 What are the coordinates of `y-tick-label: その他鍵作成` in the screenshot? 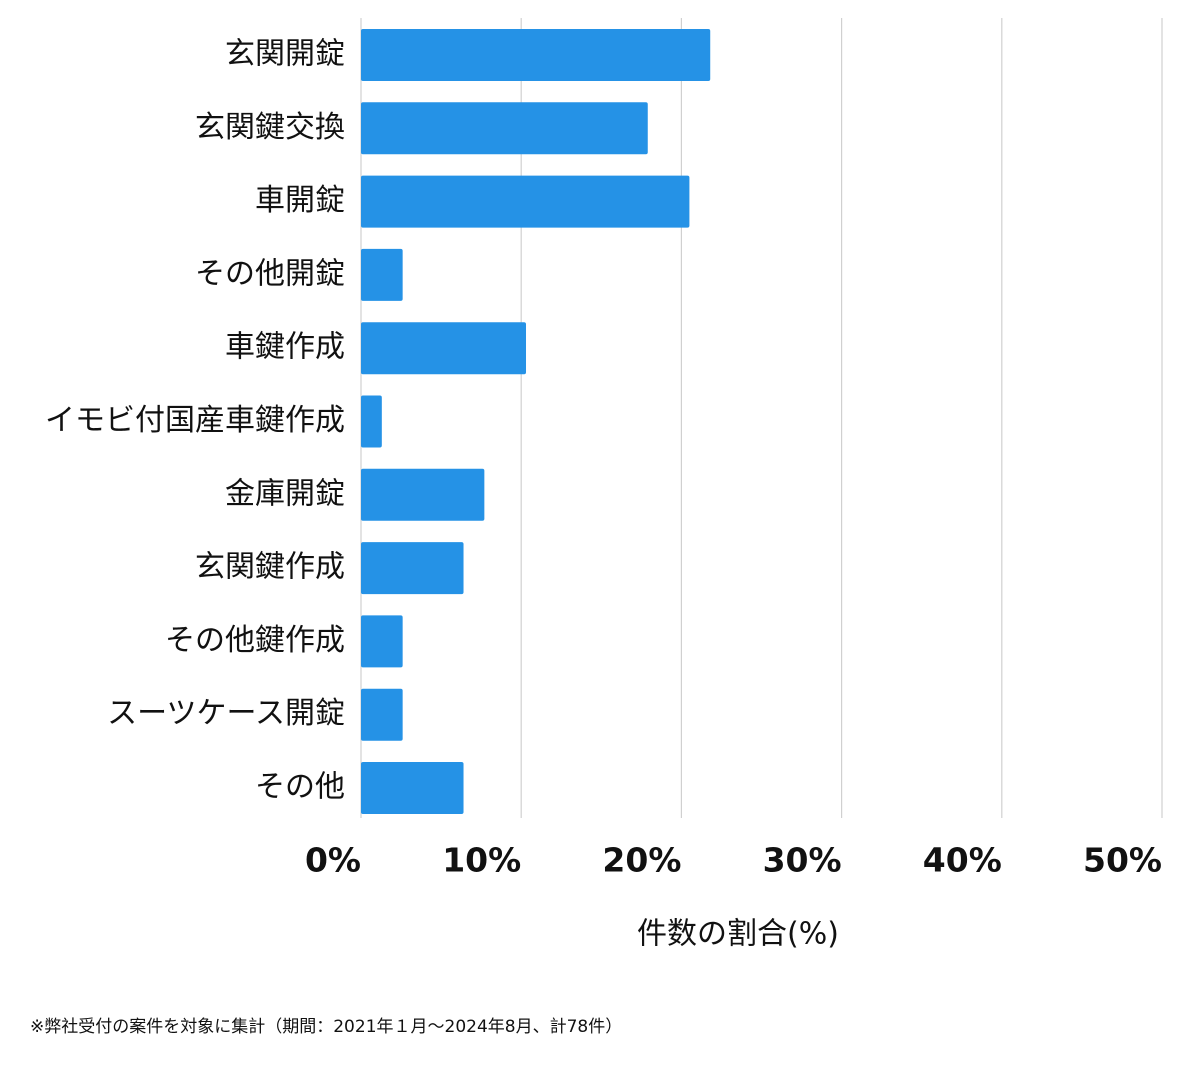 It's located at (255, 640).